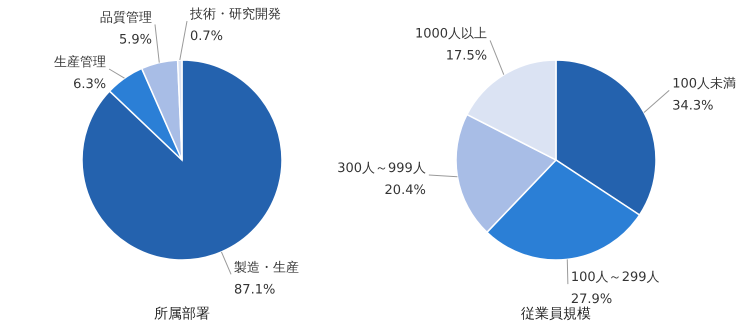 The image size is (748, 326). What do you see at coordinates (556, 314) in the screenshot?
I see `text: 従業員規模` at bounding box center [556, 314].